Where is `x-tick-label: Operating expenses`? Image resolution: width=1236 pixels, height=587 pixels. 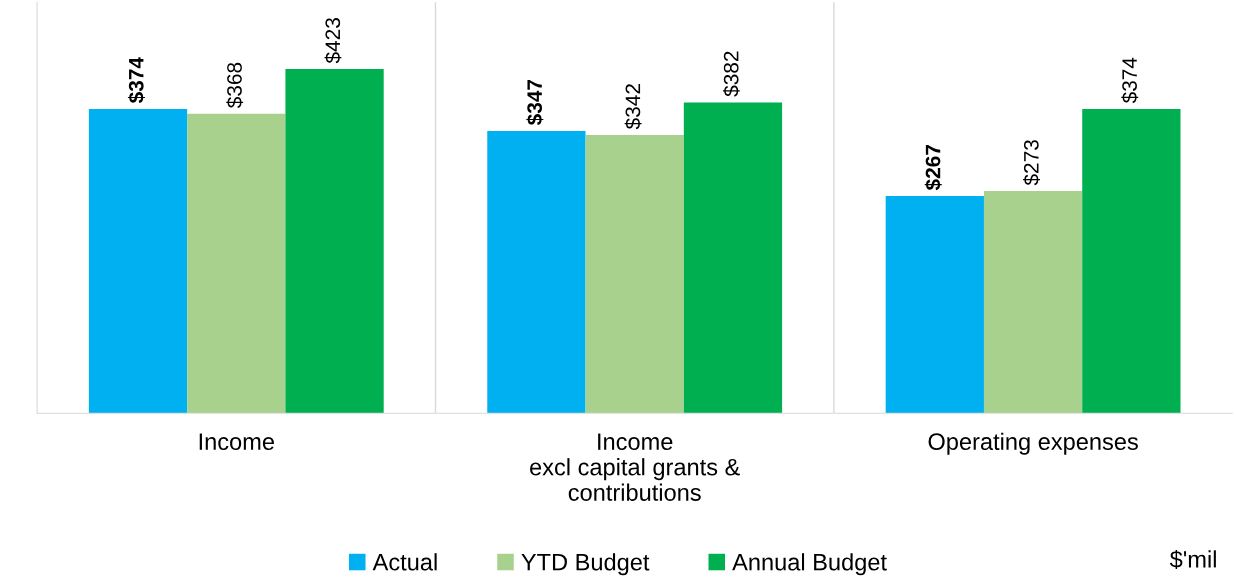 x-tick-label: Operating expenses is located at coordinates (1033, 443).